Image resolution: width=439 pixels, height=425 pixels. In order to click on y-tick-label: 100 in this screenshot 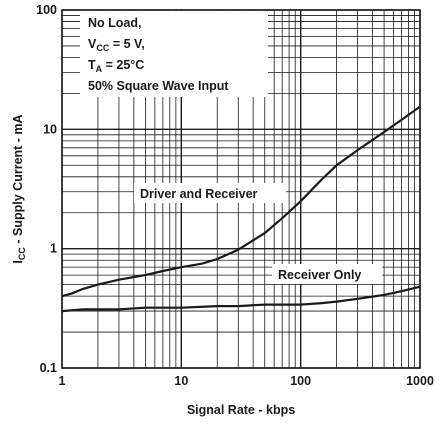, I will do `click(46, 10)`.